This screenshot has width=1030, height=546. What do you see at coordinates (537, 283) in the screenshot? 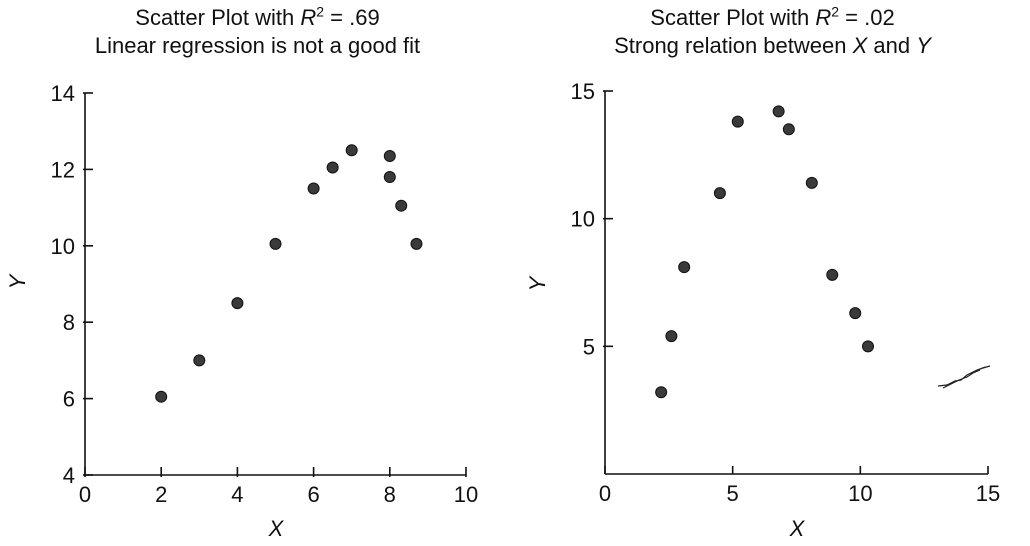
I see `y-axis-title-right: Y` at bounding box center [537, 283].